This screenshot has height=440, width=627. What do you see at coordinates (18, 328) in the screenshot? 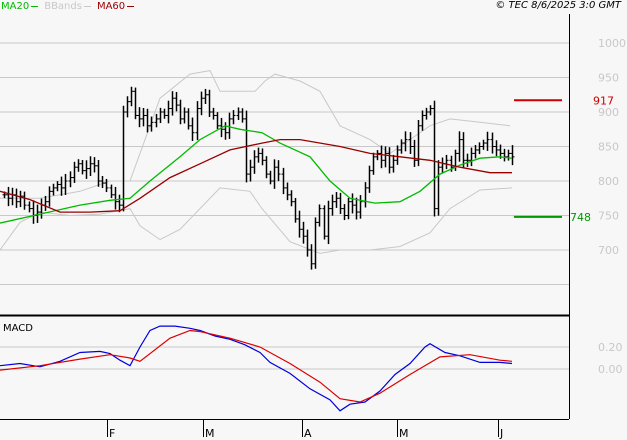
I see `macd-title: MACD` at bounding box center [18, 328].